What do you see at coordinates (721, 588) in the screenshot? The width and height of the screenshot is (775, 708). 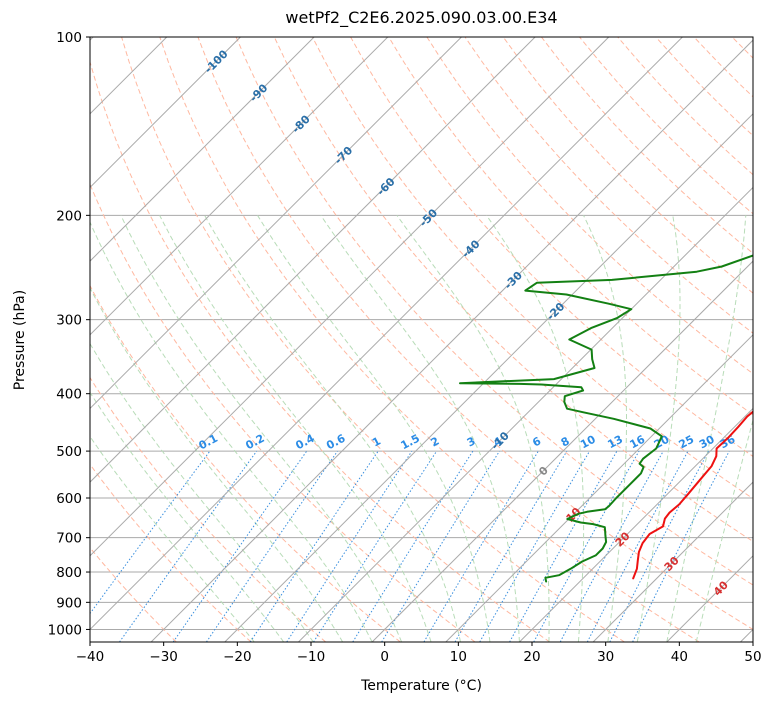 I see `isotherm-label: 40` at bounding box center [721, 588].